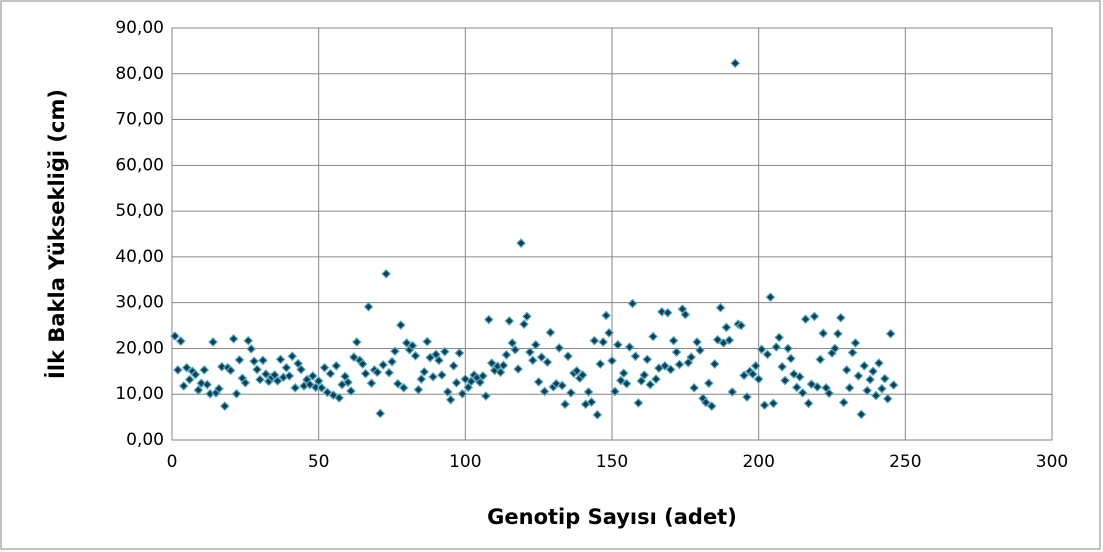  What do you see at coordinates (139, 394) in the screenshot?
I see `y-tick-label: 10,00` at bounding box center [139, 394].